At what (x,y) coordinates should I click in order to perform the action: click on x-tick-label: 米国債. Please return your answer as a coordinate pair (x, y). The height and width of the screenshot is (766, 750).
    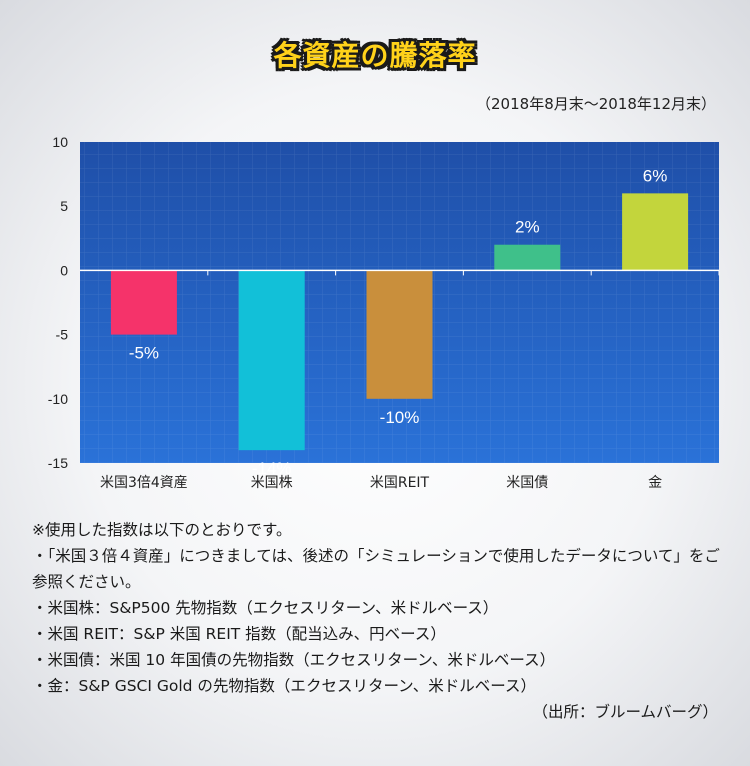
    Looking at the image, I should click on (527, 483).